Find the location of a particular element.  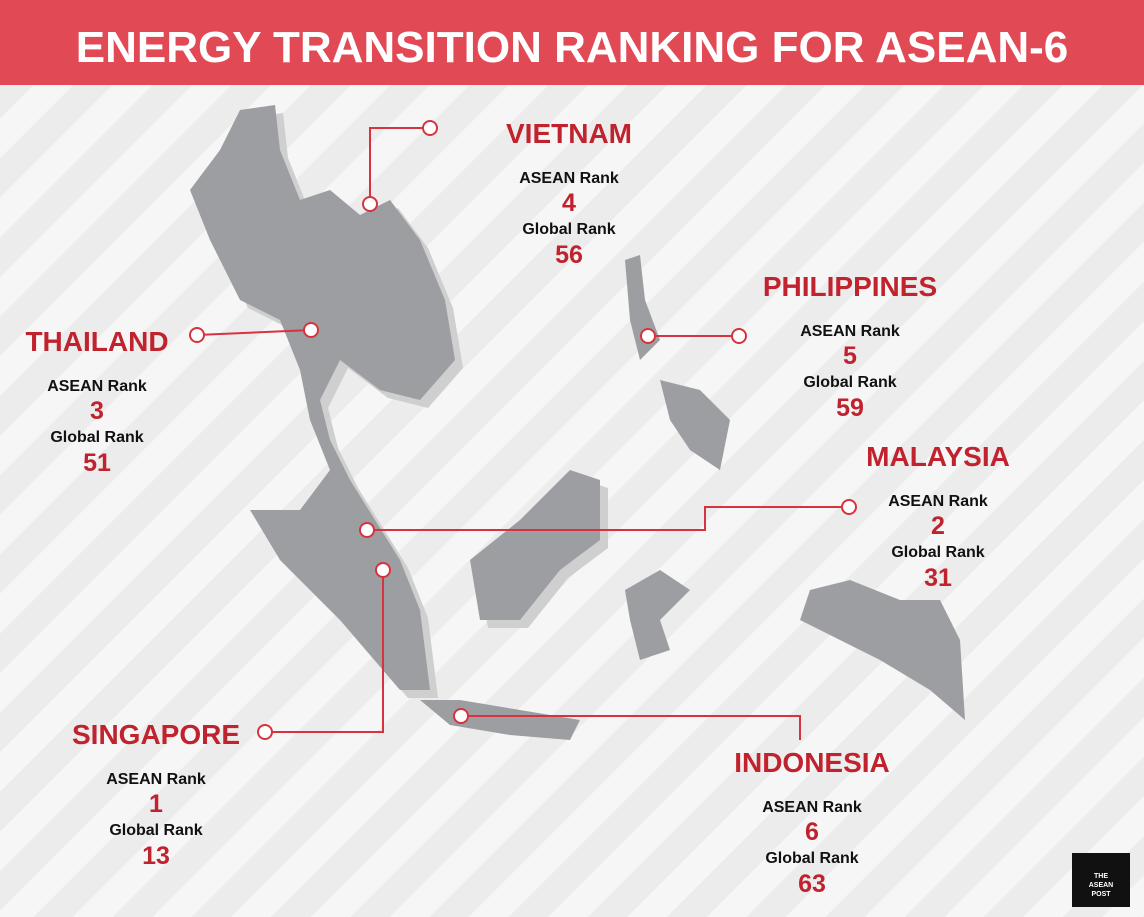

logo-text: ASEAN is located at coordinates (1101, 885).